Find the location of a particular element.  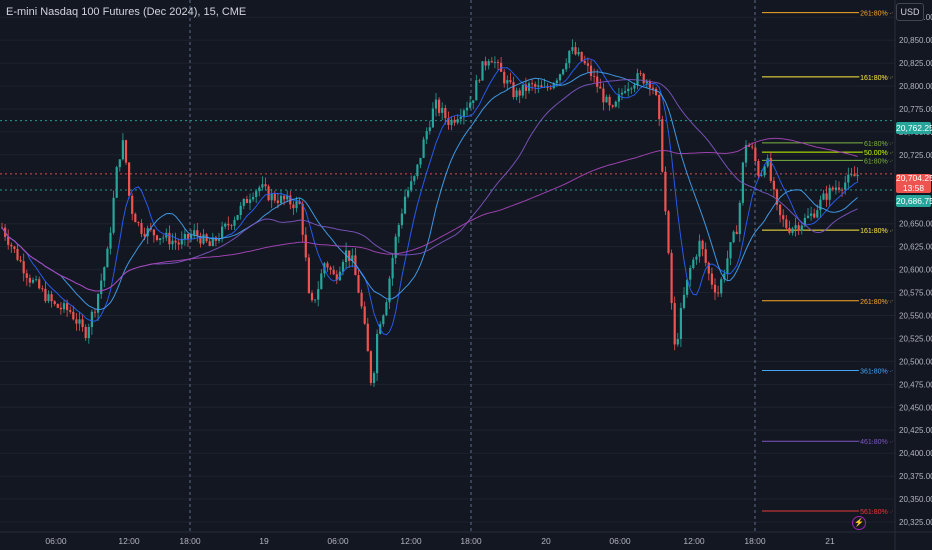

currency-selector: USD is located at coordinates (910, 12).